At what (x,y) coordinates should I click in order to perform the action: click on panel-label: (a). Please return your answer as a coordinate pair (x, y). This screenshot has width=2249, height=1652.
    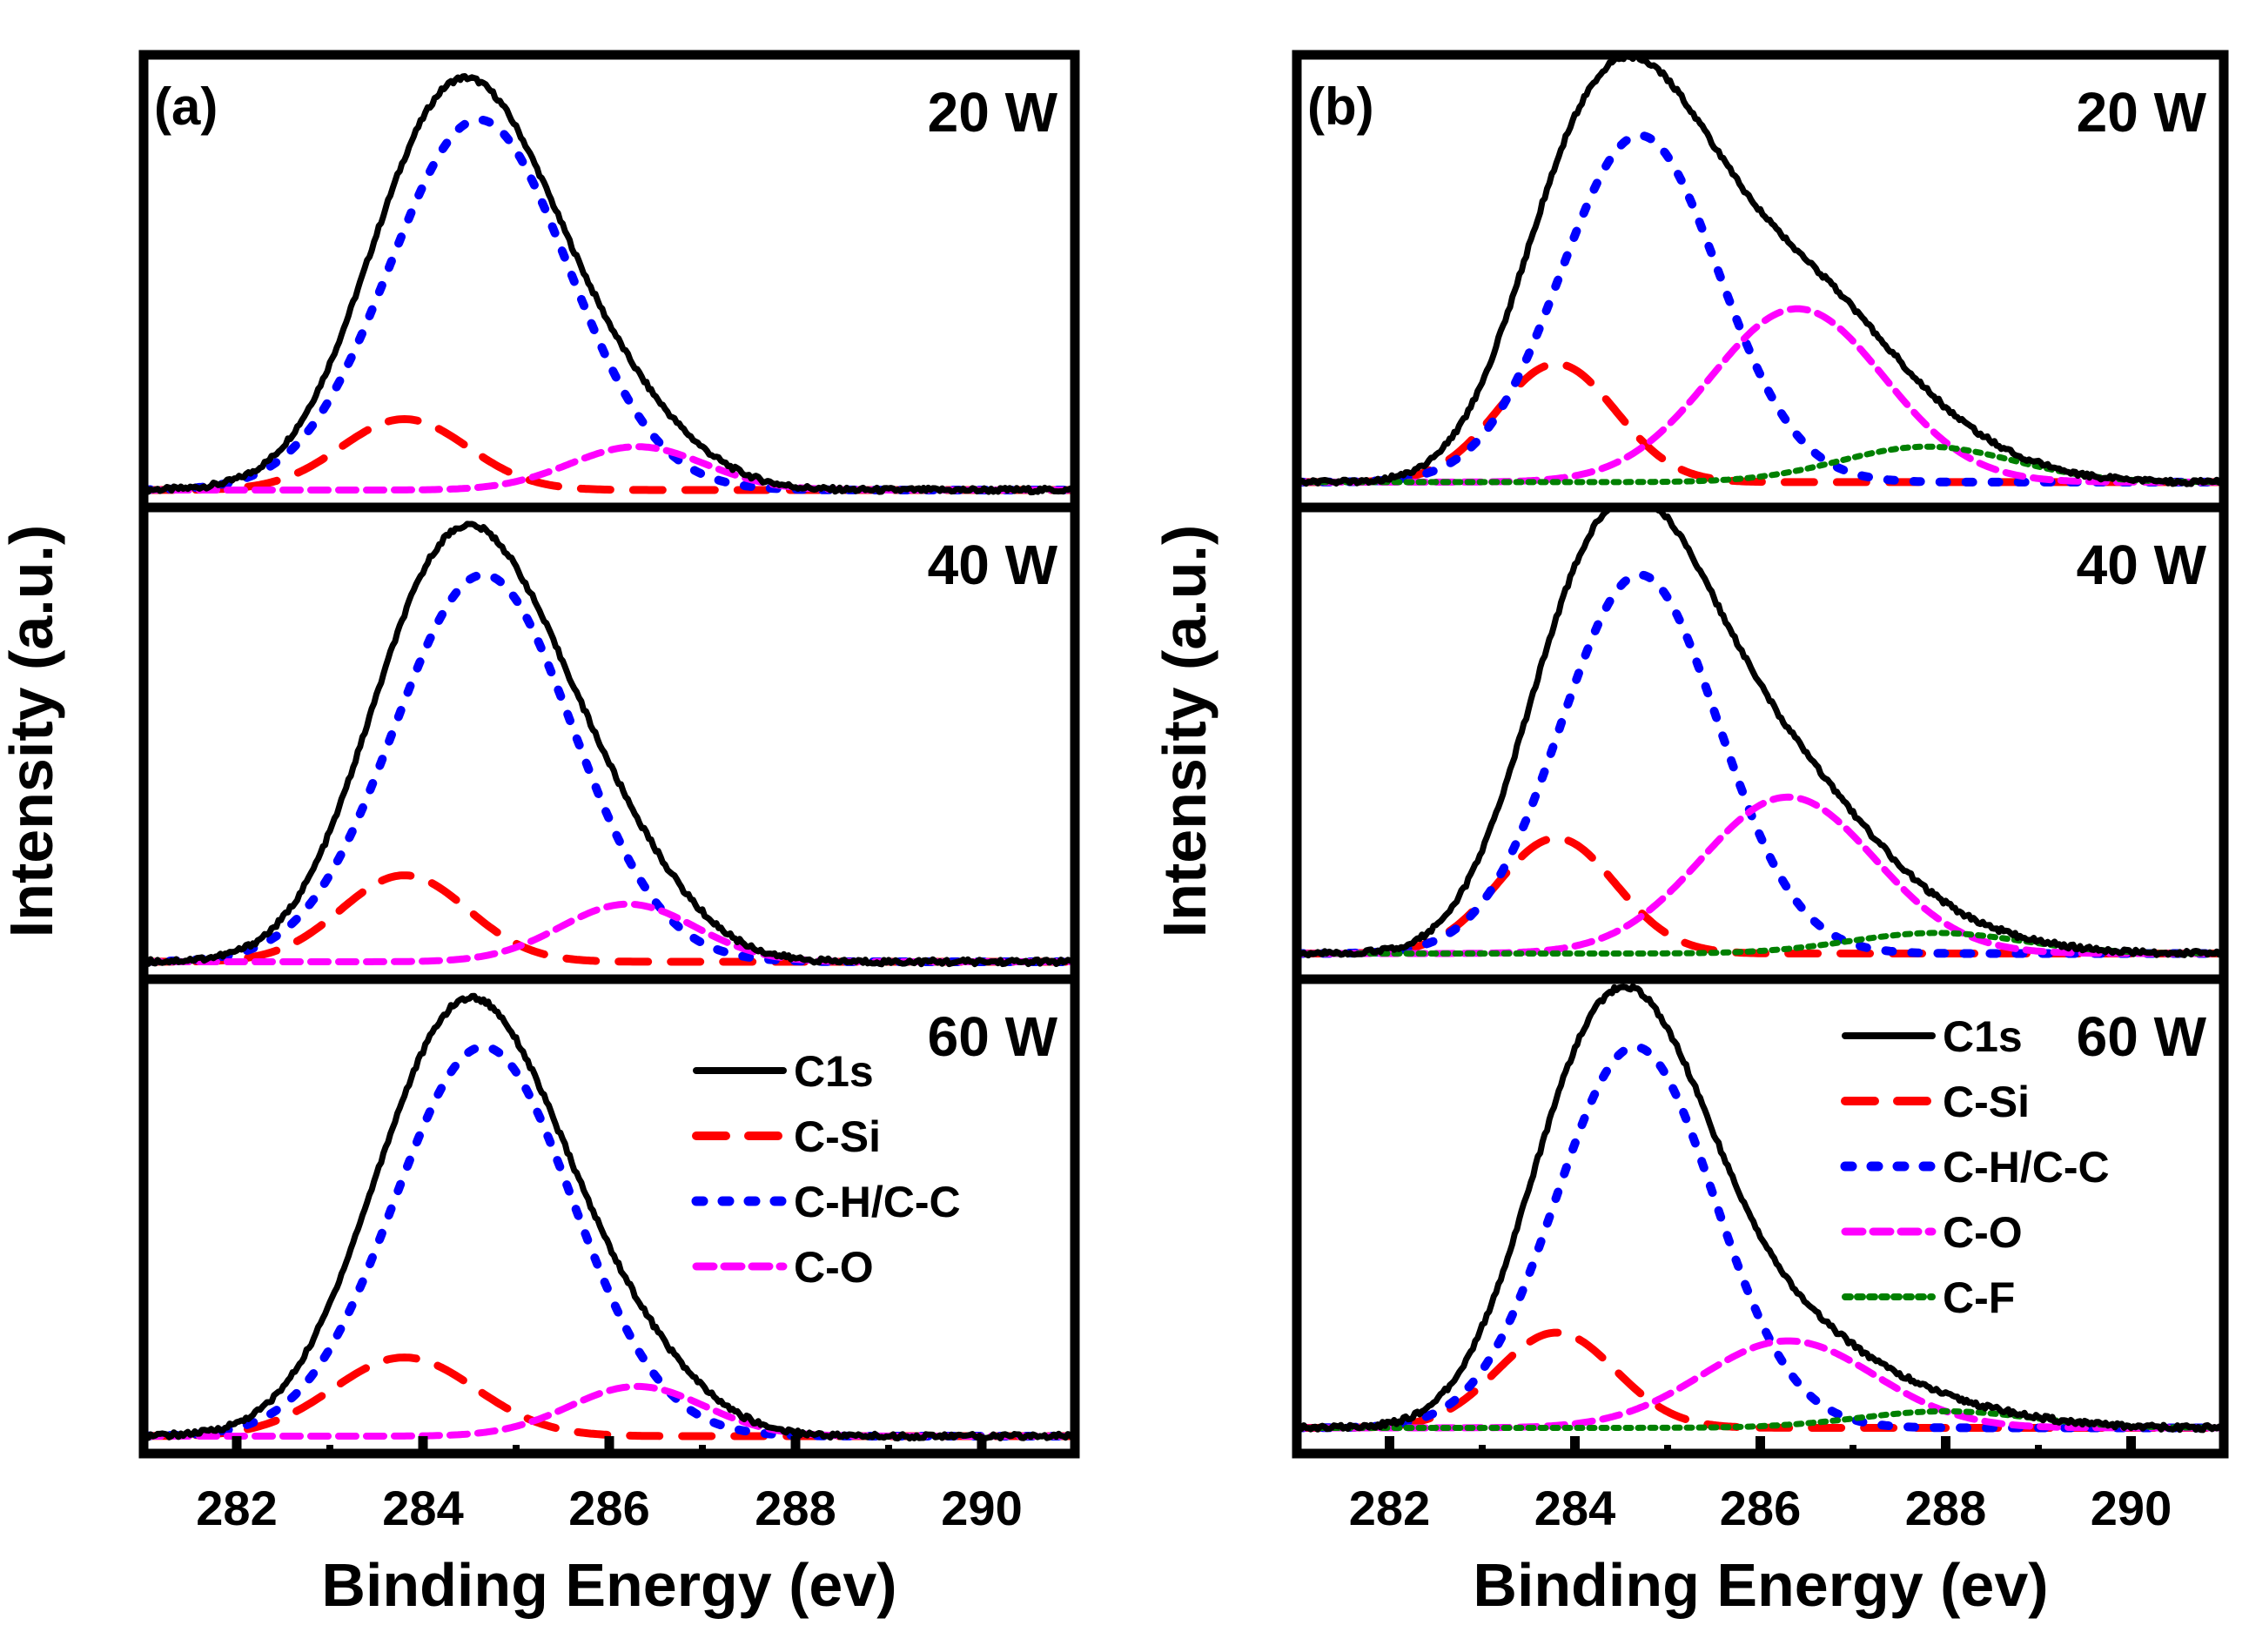
    Looking at the image, I should click on (186, 107).